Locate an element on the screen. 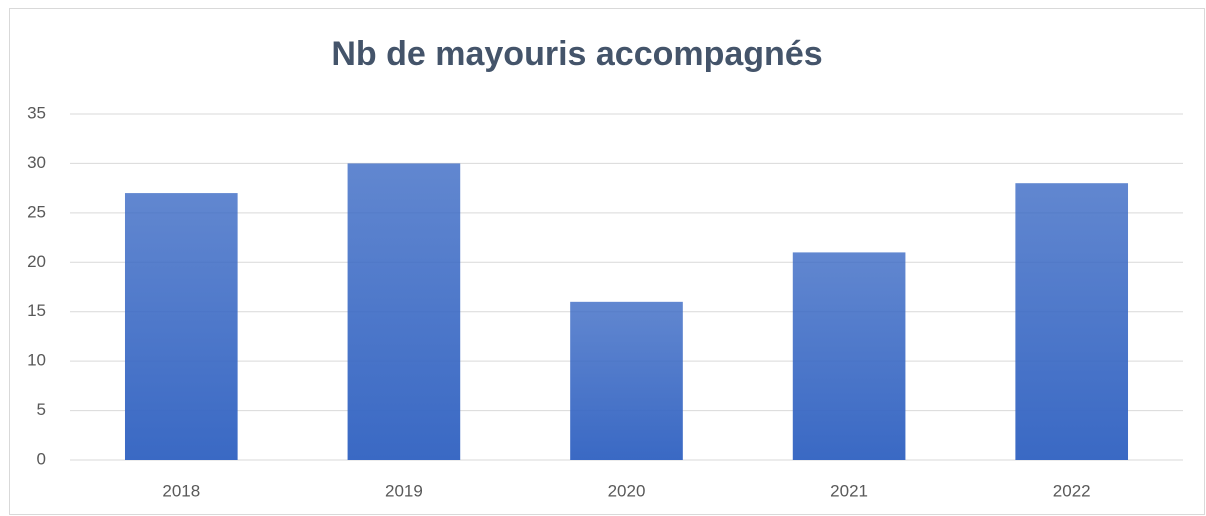 Image resolution: width=1206 pixels, height=516 pixels. x-tick-label: 2022 is located at coordinates (1072, 490).